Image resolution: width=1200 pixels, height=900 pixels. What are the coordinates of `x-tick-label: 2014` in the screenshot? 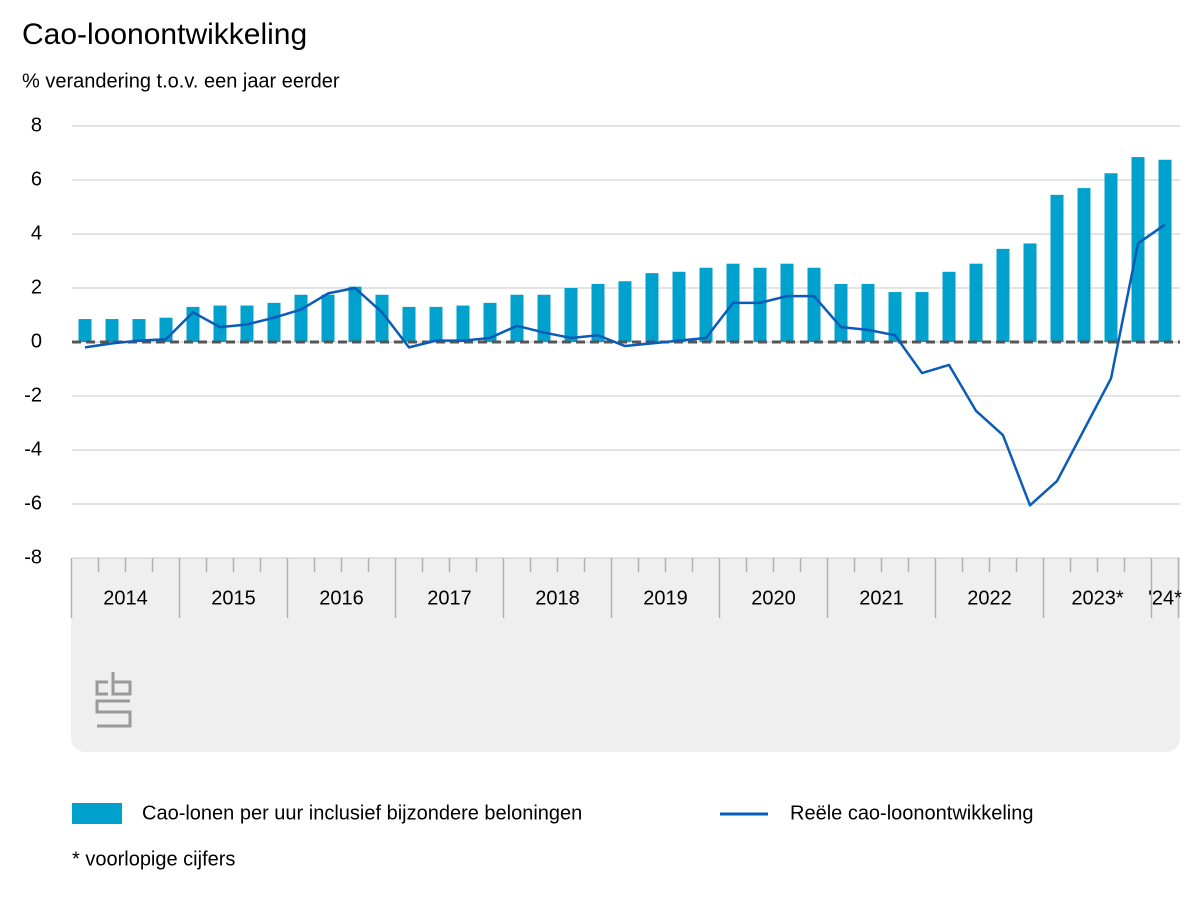 It's located at (125, 598).